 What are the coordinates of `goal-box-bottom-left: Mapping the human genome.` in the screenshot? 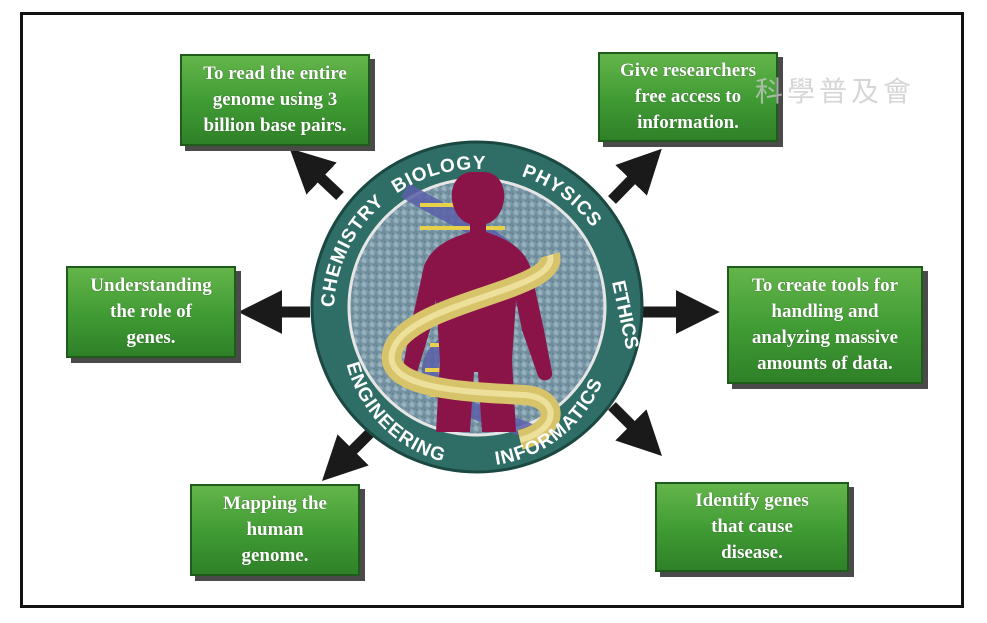 It's located at (275, 530).